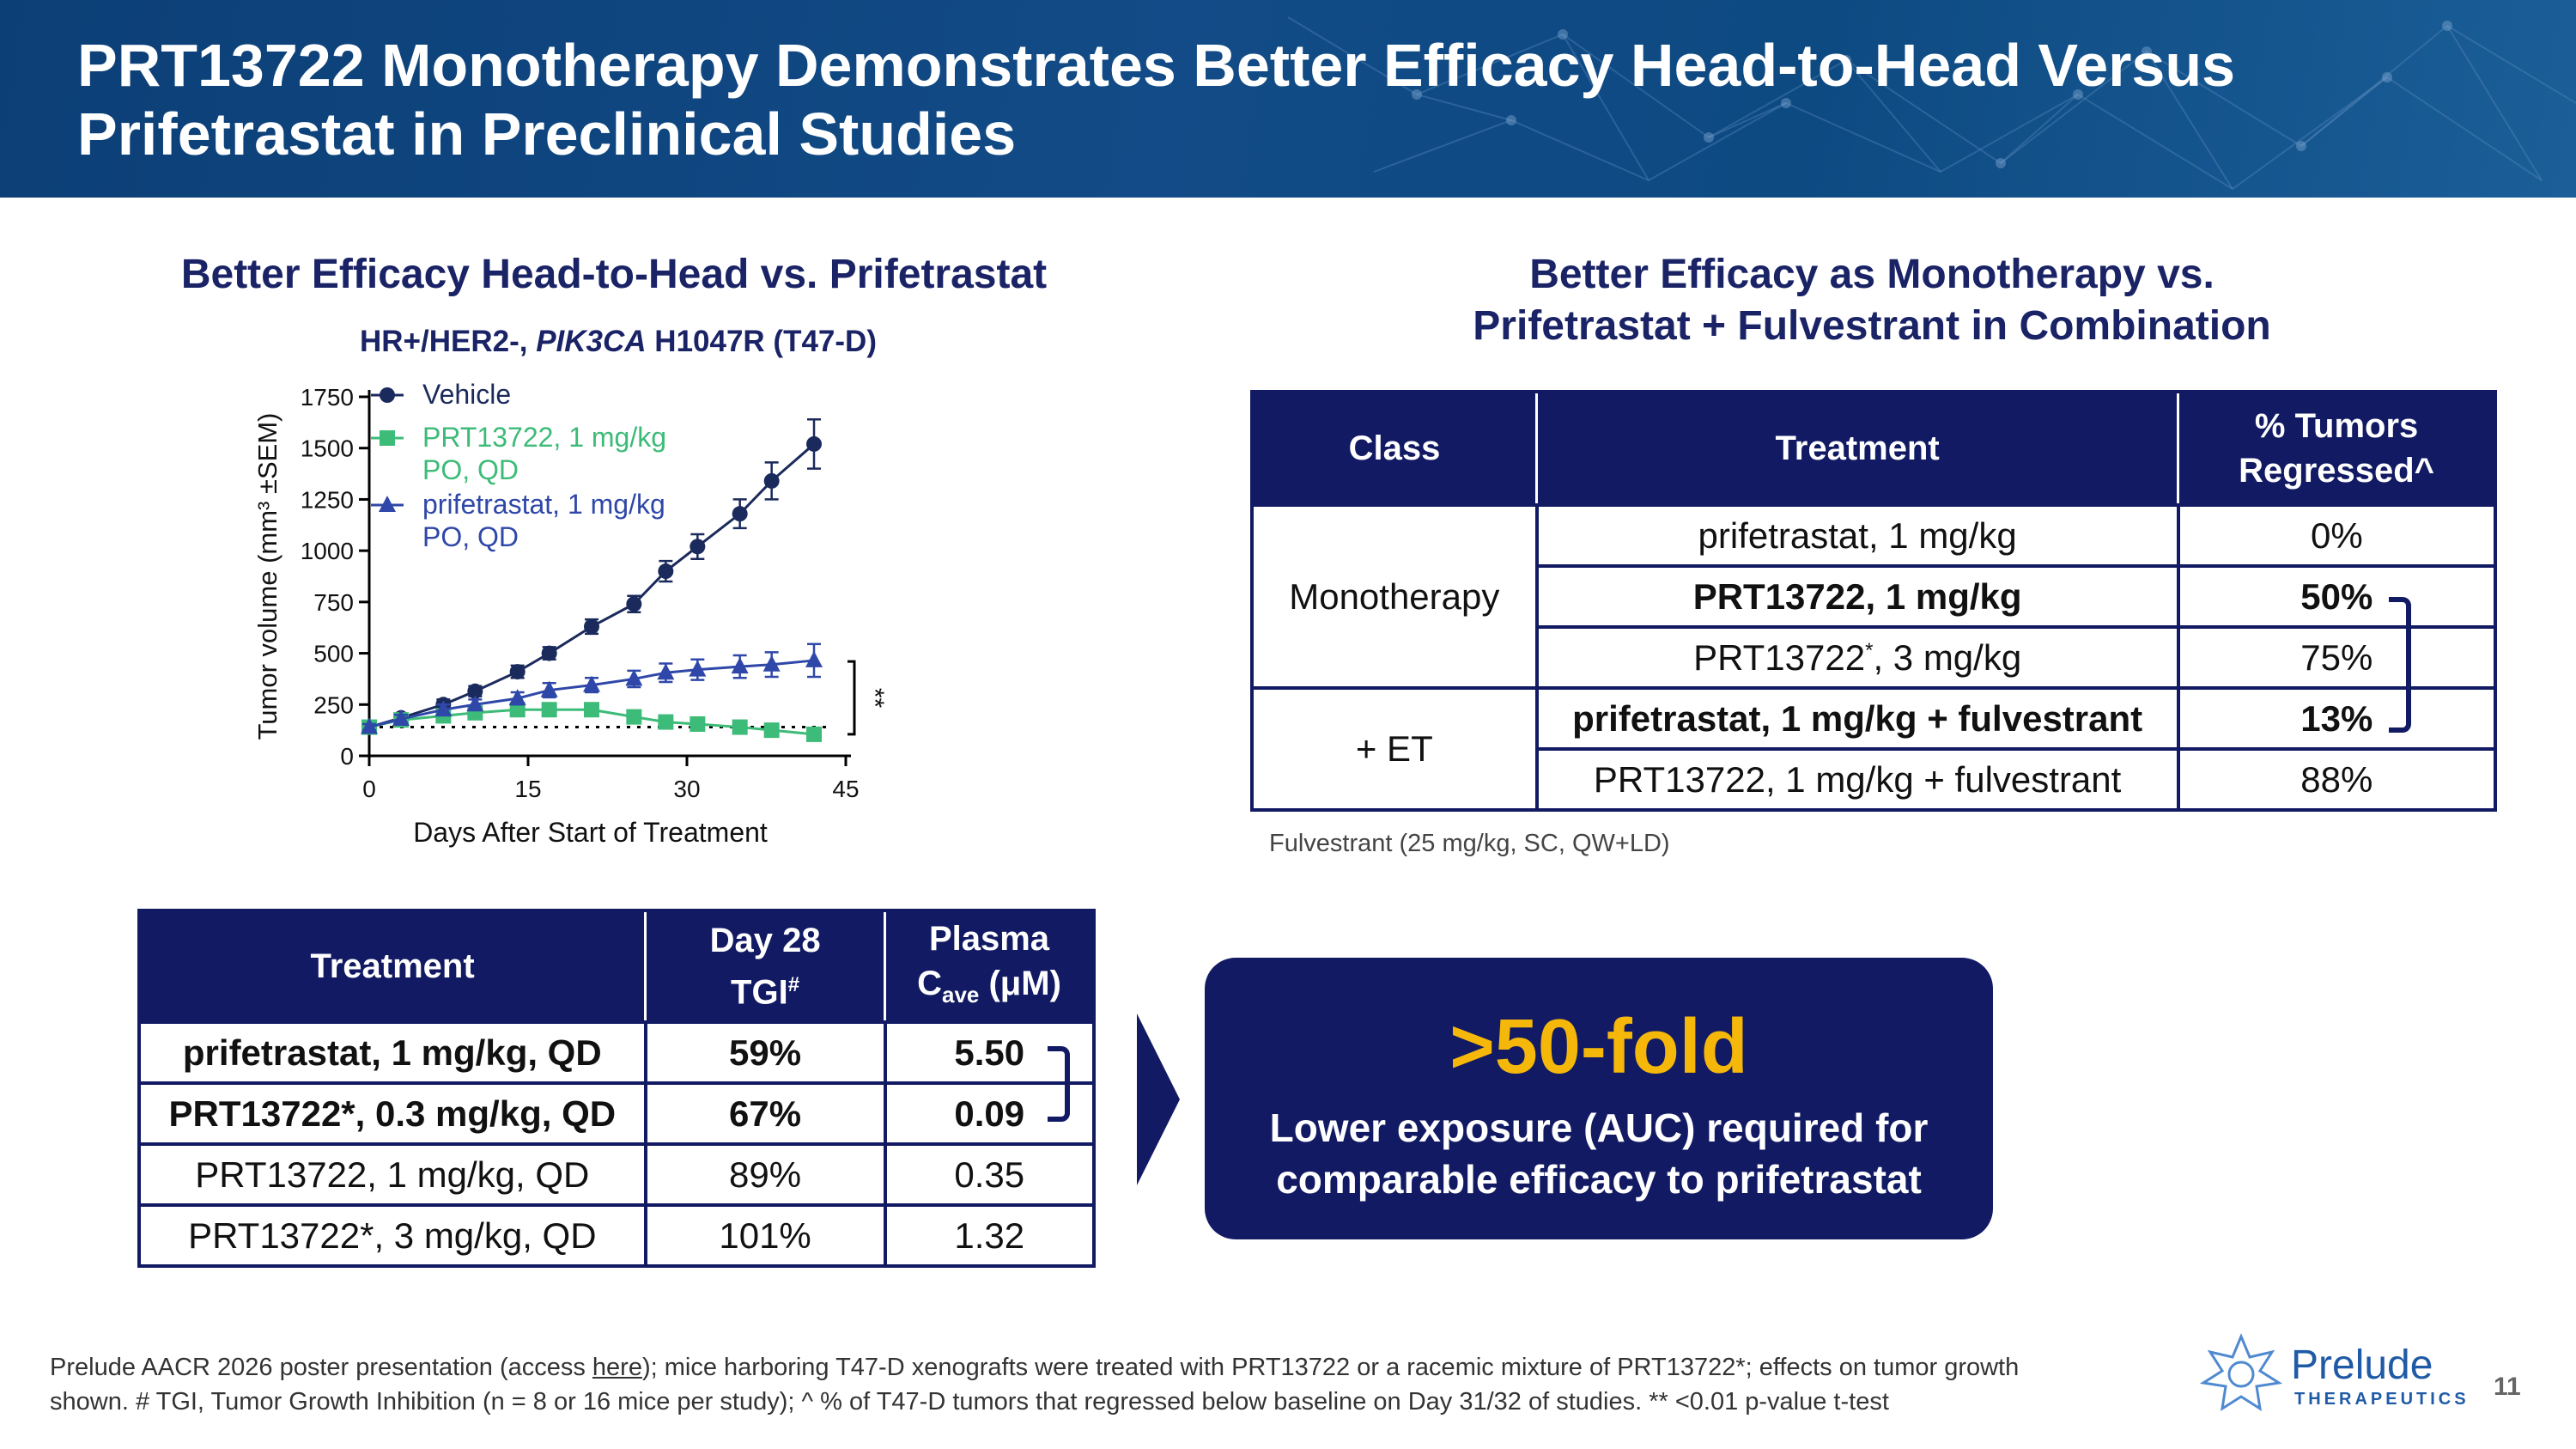  I want to click on header-day28-line1: Day 28, so click(765, 940).